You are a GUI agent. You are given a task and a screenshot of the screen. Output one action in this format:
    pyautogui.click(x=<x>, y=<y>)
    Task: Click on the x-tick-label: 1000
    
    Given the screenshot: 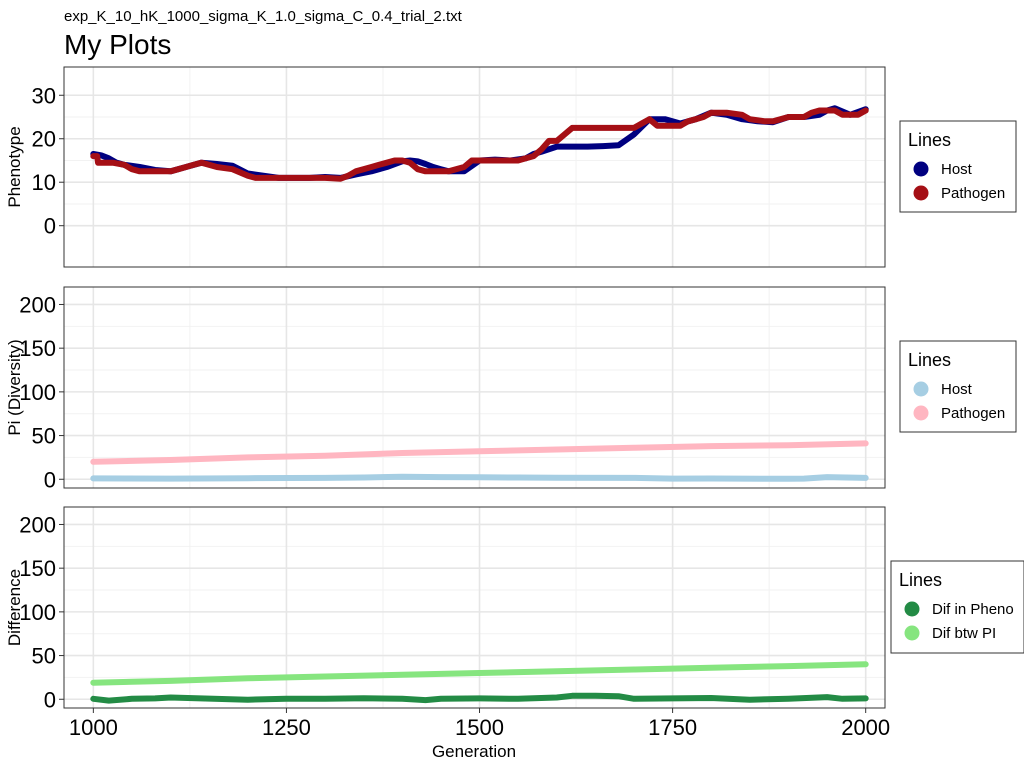 What is the action you would take?
    pyautogui.click(x=93, y=727)
    